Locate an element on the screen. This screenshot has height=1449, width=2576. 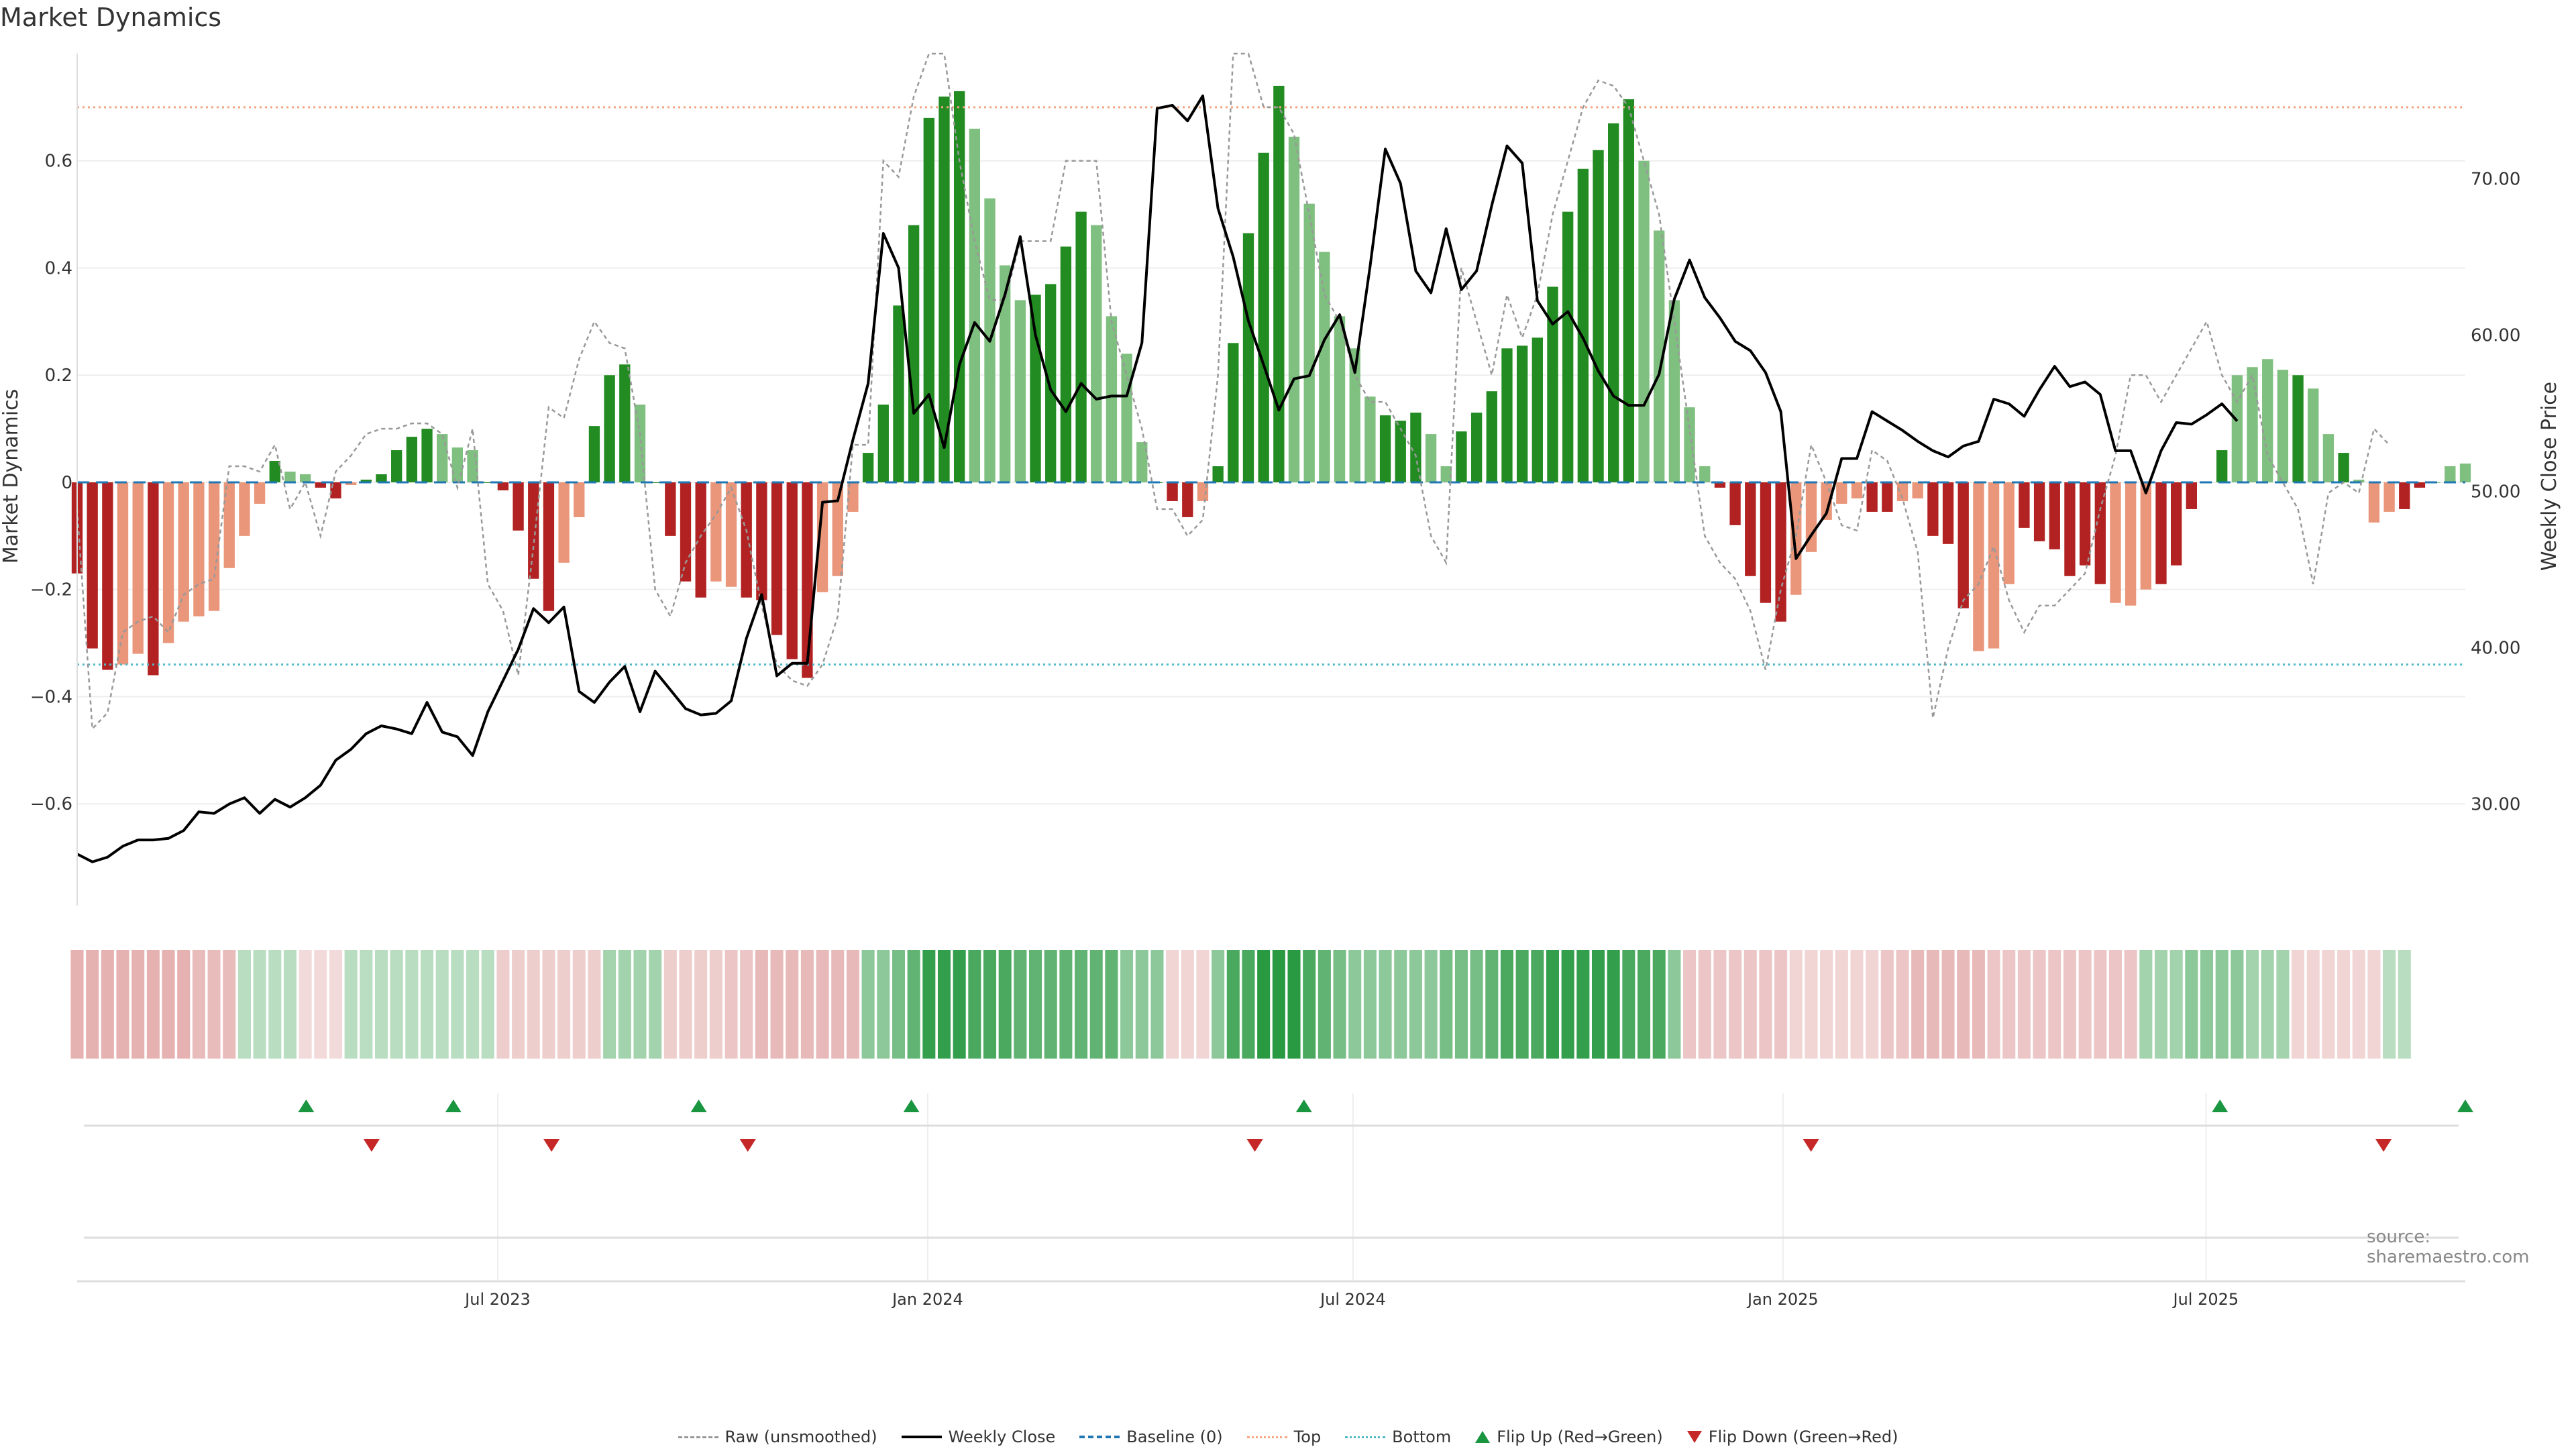
heat-strip is located at coordinates (1240, 1004).